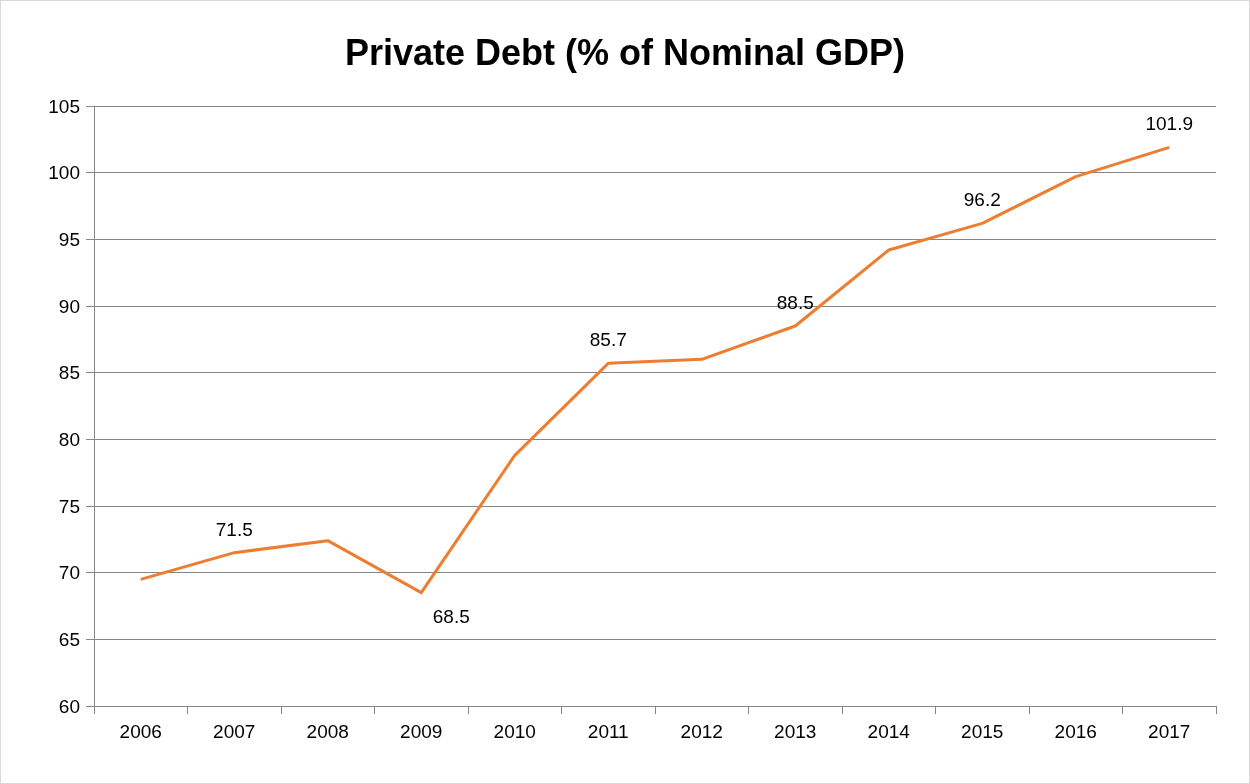 The height and width of the screenshot is (784, 1250). I want to click on x-tick-label: 2012, so click(701, 731).